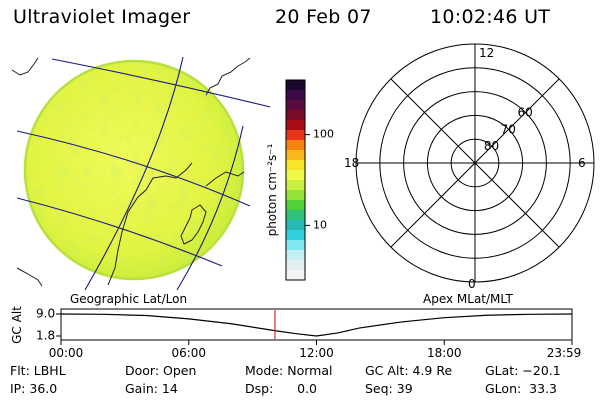  Describe the element at coordinates (524, 113) in the screenshot. I see `mlat-label: 60` at that location.